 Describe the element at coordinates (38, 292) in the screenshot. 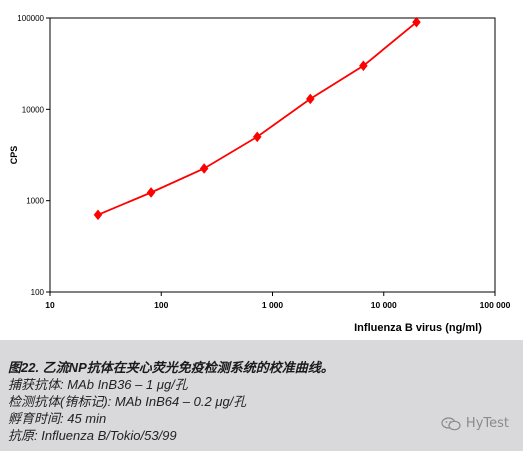

I see `y-tick-label: 100` at that location.